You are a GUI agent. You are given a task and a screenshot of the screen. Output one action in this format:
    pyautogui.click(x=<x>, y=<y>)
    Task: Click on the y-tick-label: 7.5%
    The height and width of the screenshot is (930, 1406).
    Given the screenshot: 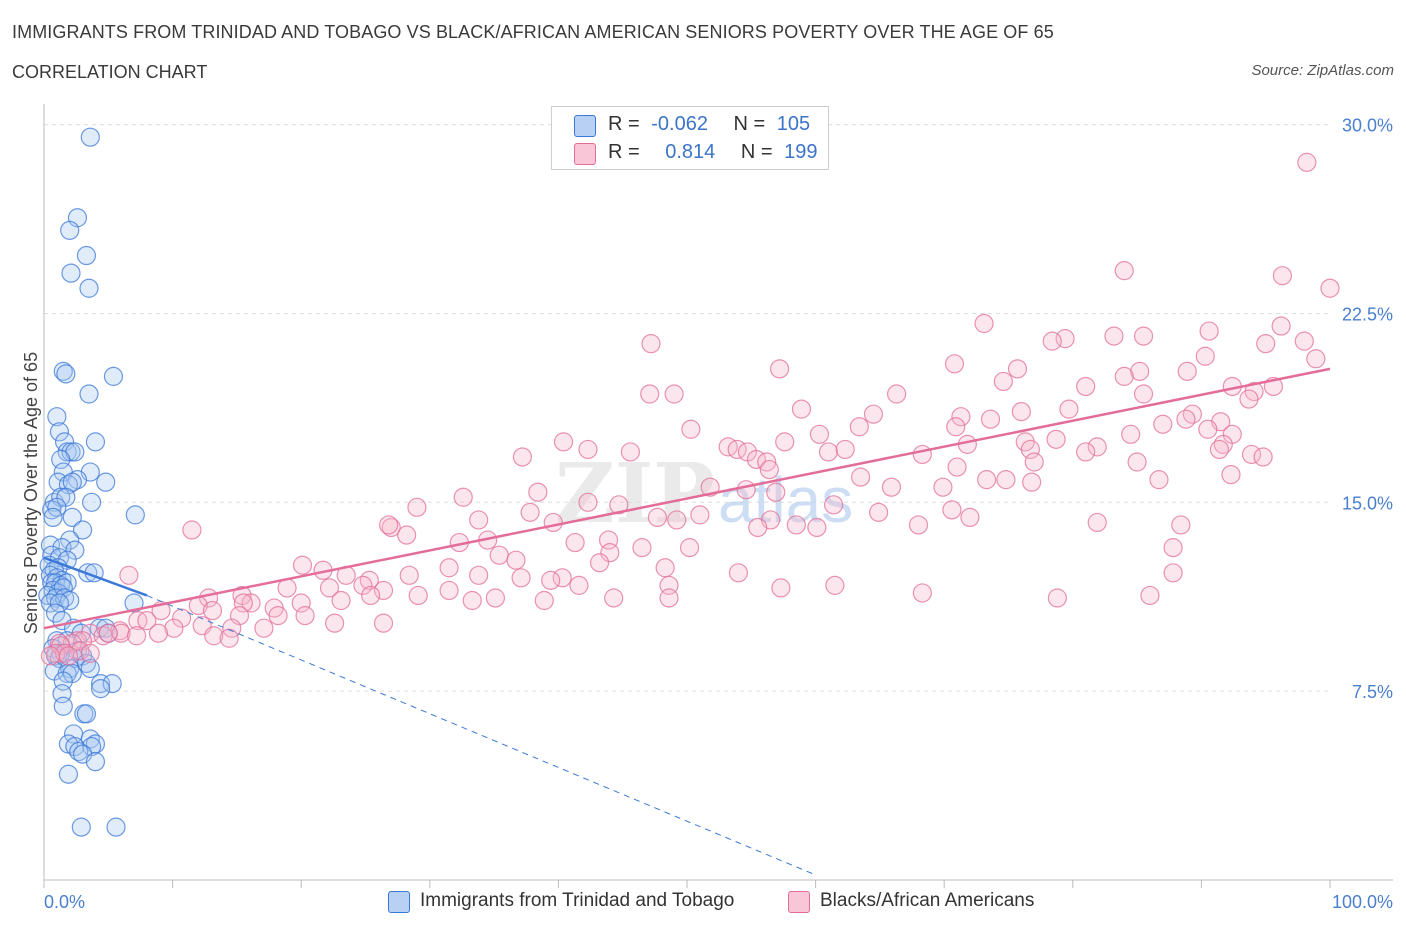 What is the action you would take?
    pyautogui.click(x=1372, y=692)
    